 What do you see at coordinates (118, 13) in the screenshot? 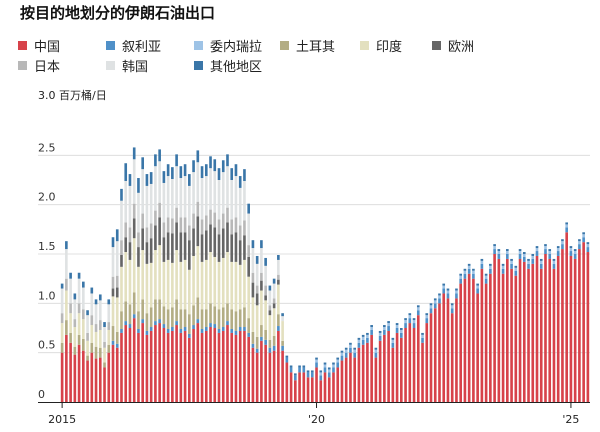
I see `chart-title: 按目的地划分的伊朗石油出口` at bounding box center [118, 13].